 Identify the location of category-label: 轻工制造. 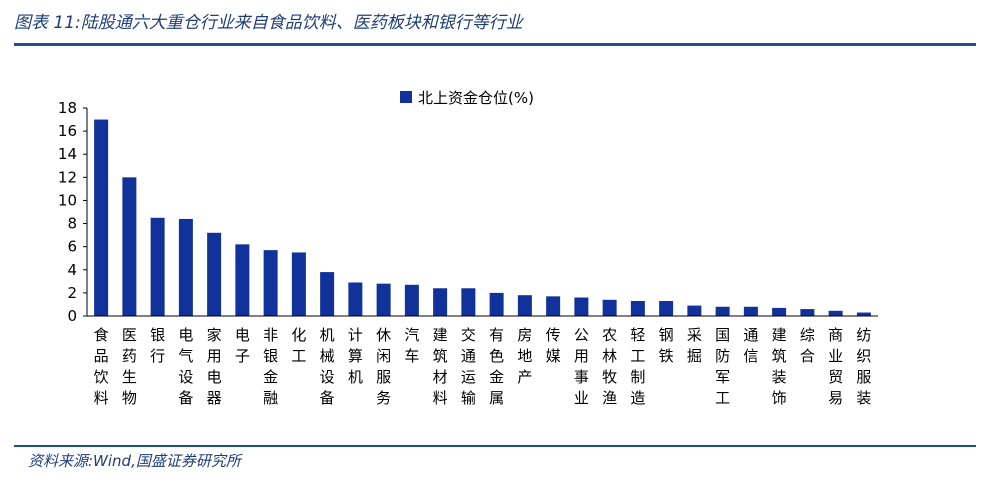
(637, 366).